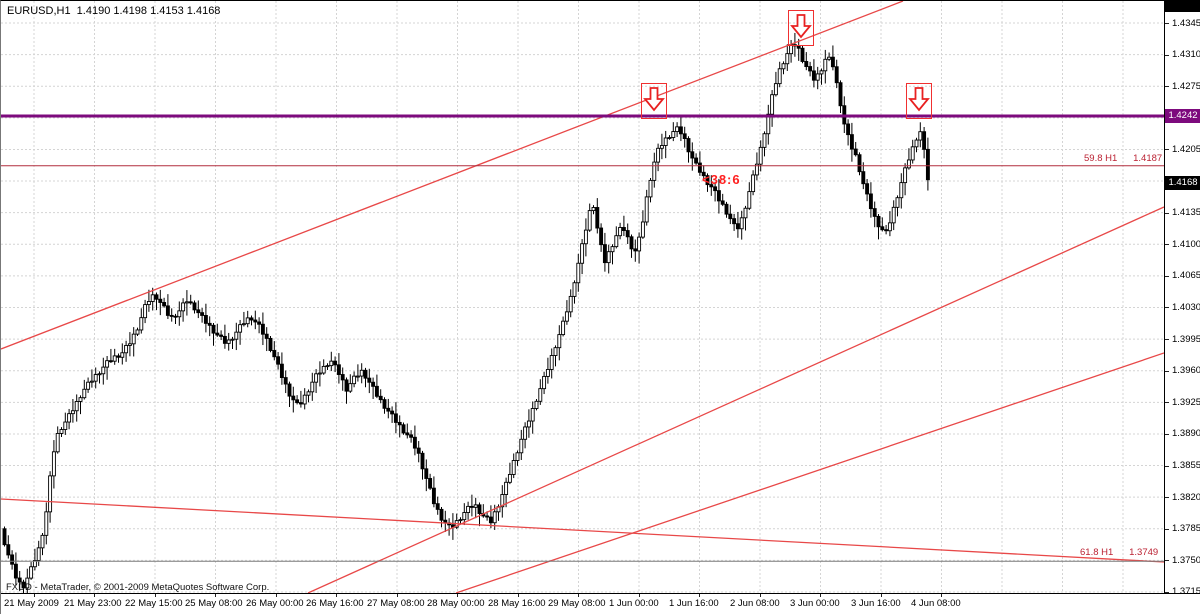  Describe the element at coordinates (721, 179) in the screenshot. I see `chart-annotation-text: <38:6` at that location.